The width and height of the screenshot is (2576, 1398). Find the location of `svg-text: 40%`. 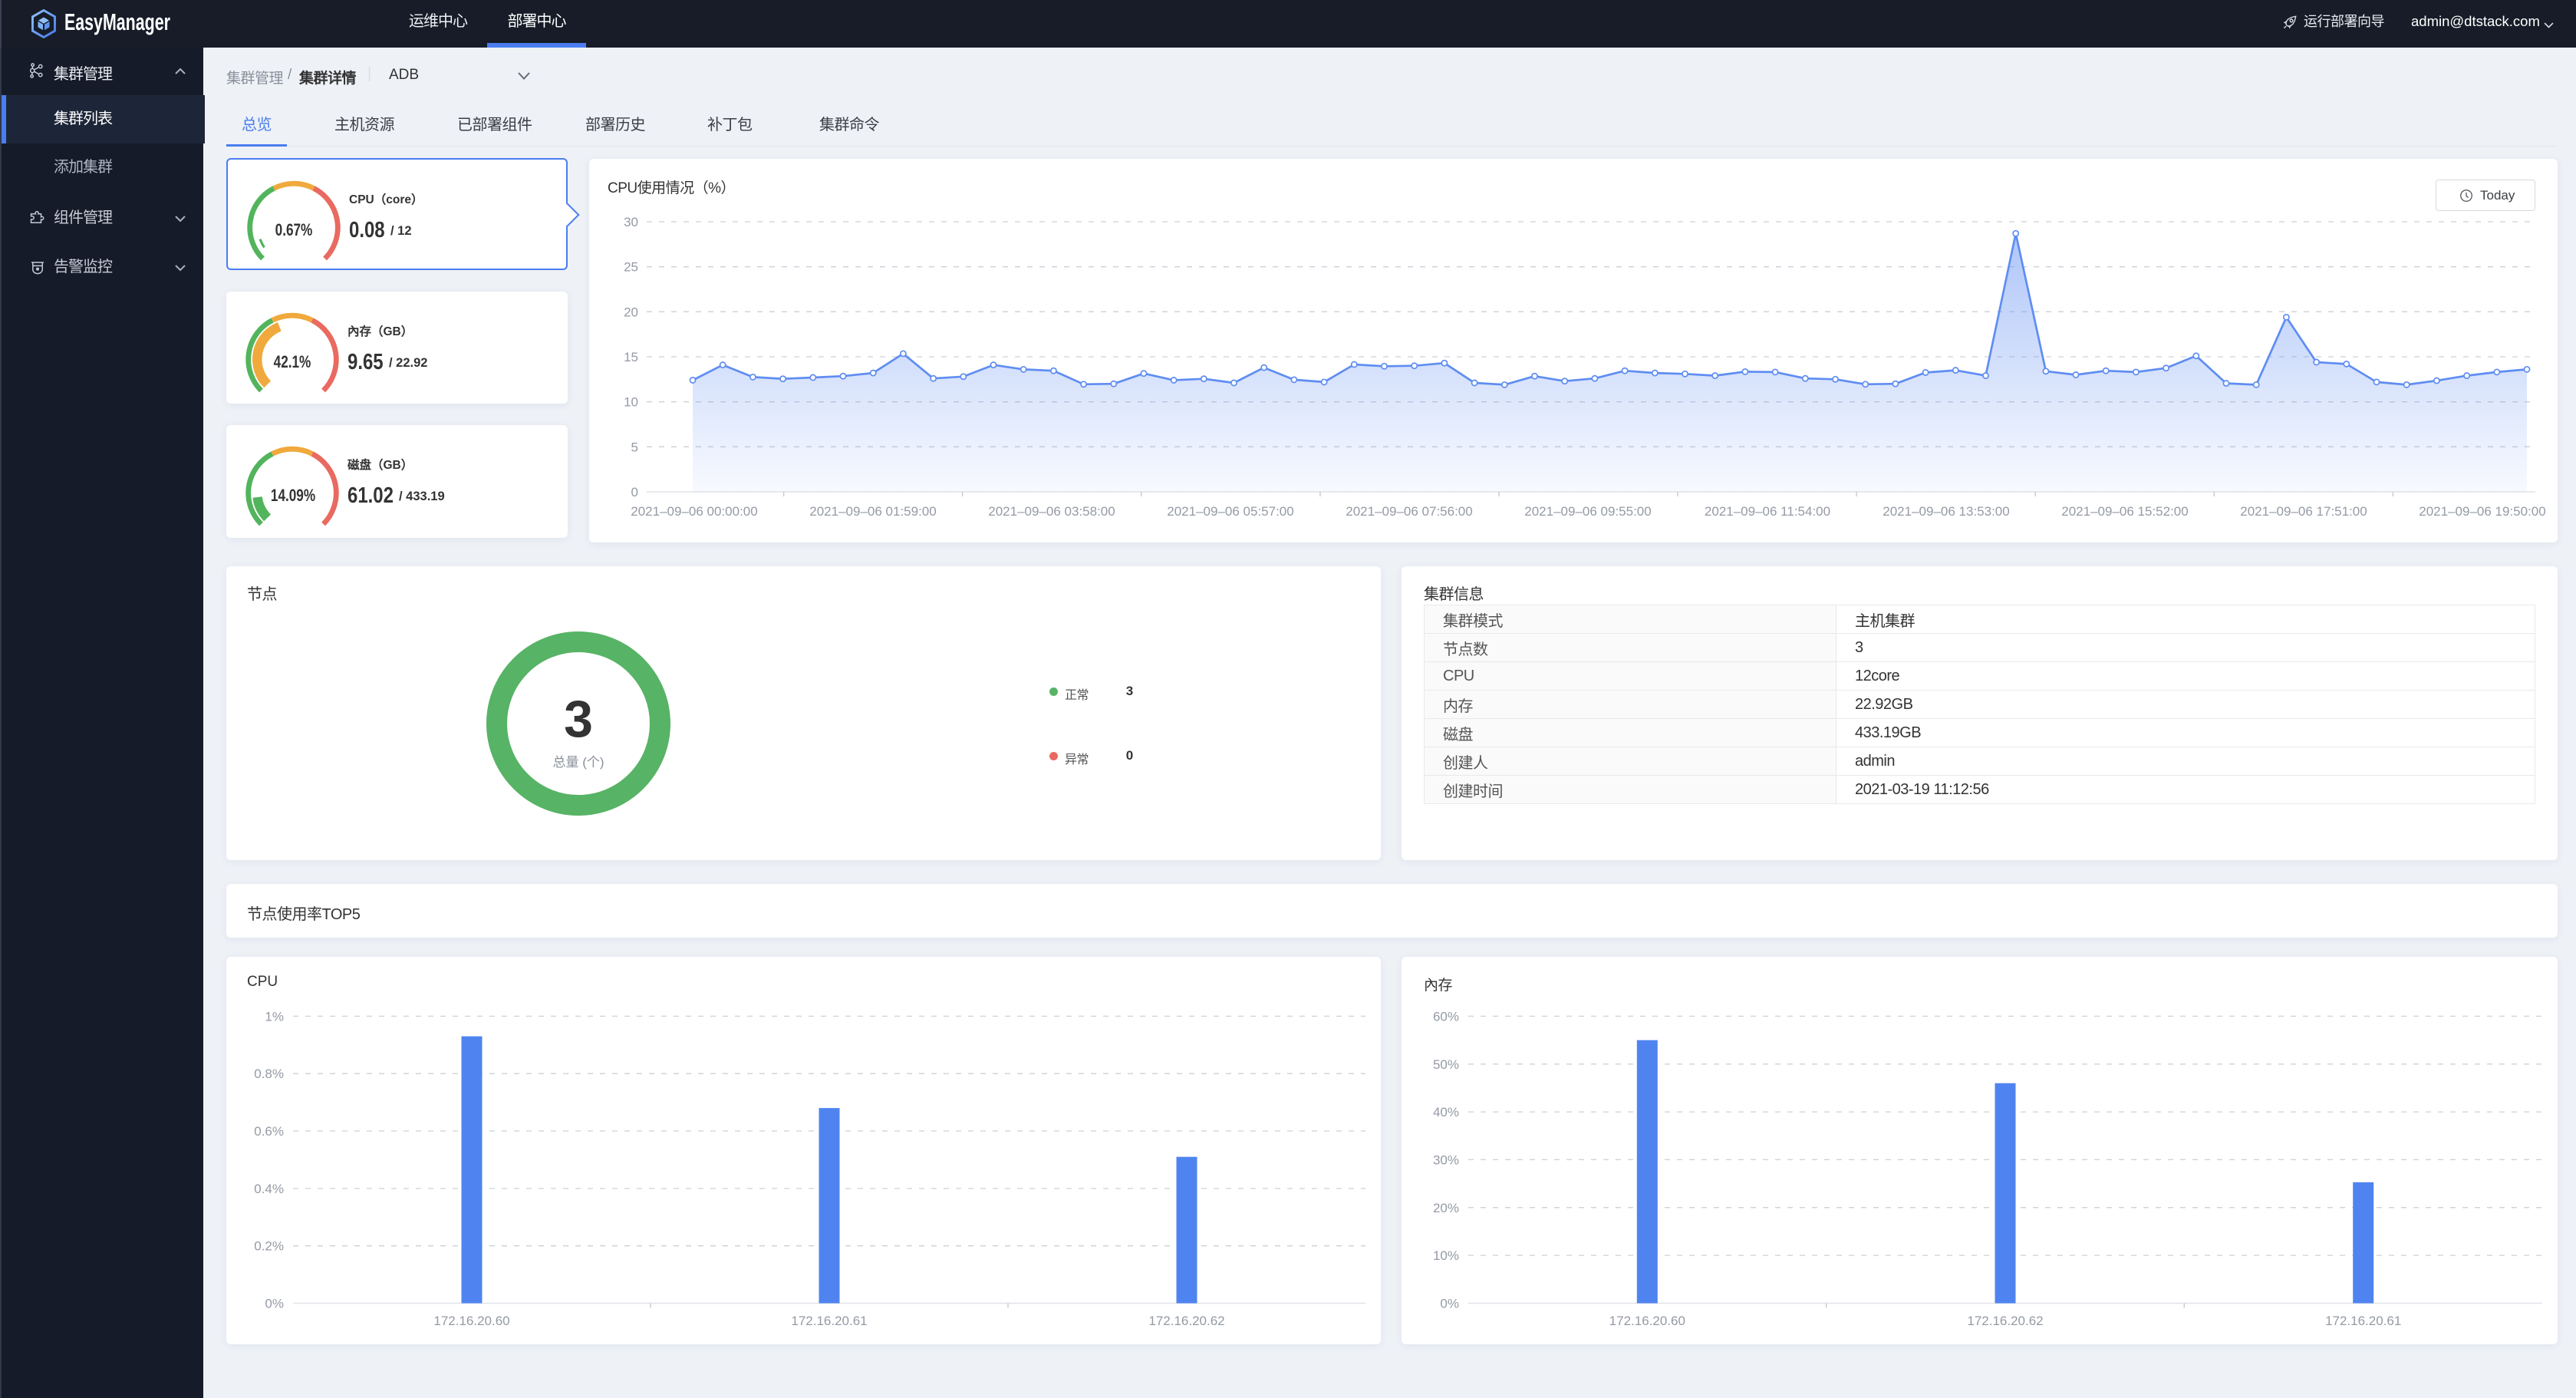

svg-text: 40% is located at coordinates (1446, 1112).